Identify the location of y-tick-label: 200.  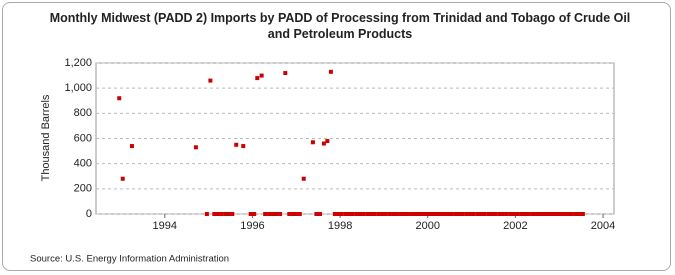
(83, 189).